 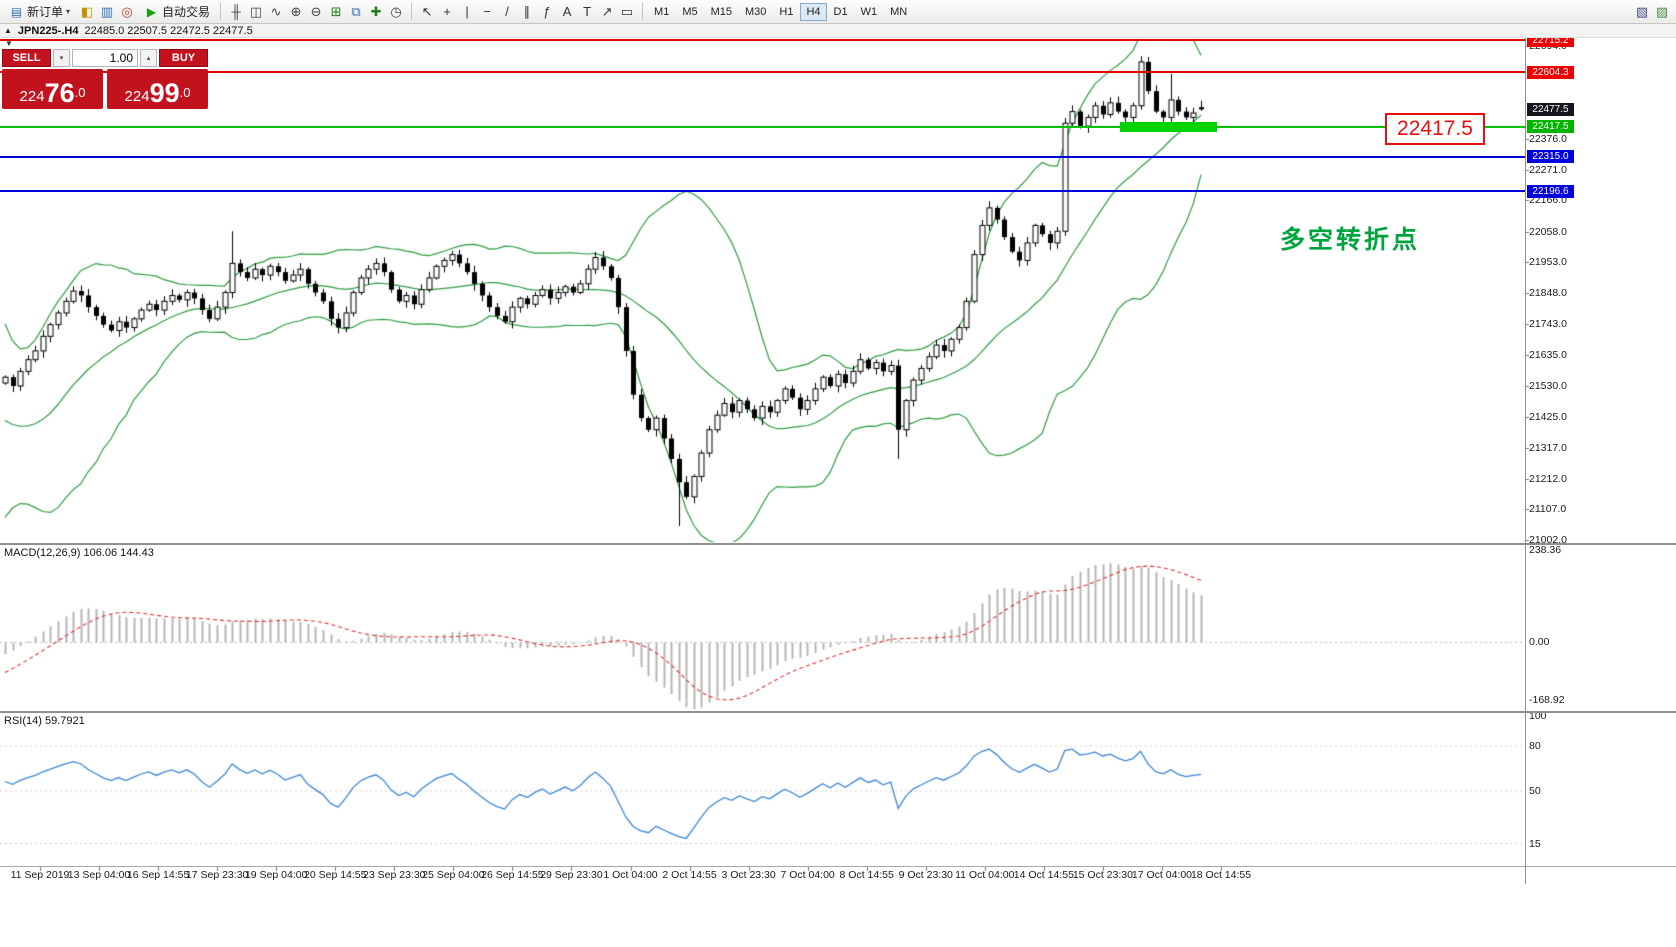 I want to click on time-axis-separator, so click(x=838, y=866).